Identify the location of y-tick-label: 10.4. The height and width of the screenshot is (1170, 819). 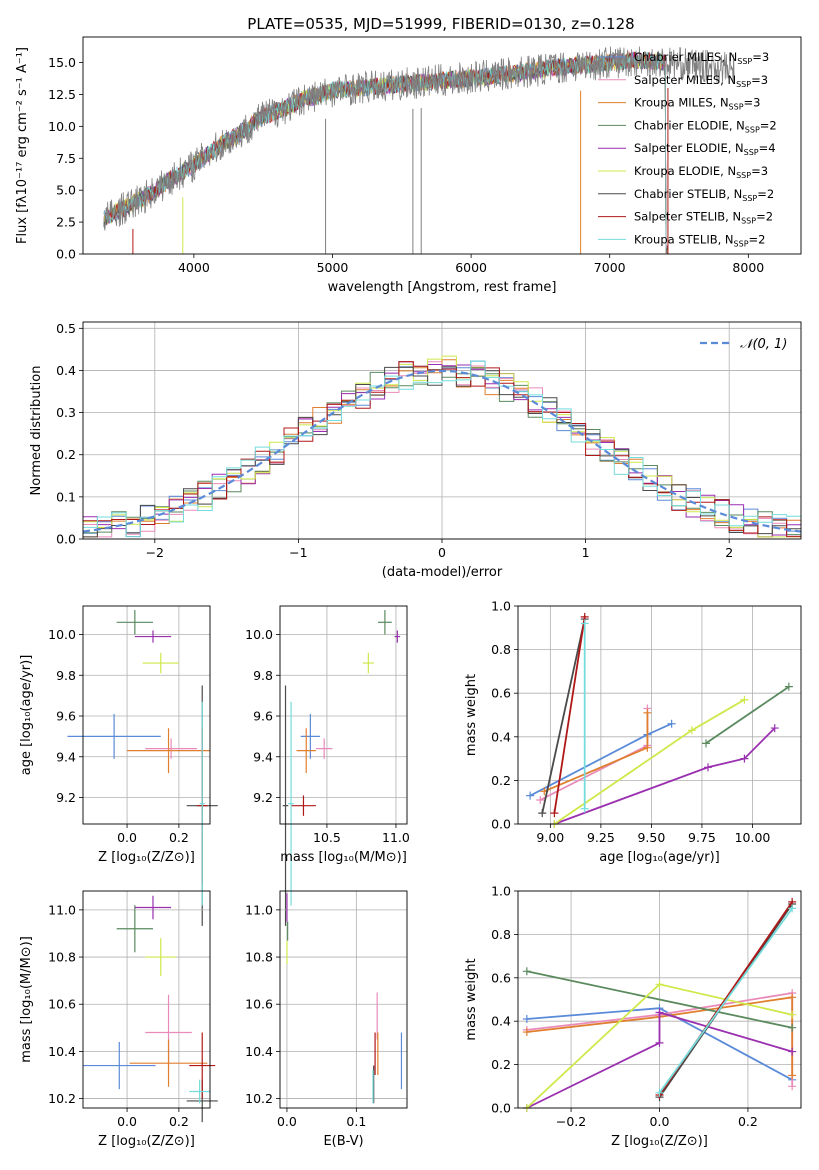
(62, 1051).